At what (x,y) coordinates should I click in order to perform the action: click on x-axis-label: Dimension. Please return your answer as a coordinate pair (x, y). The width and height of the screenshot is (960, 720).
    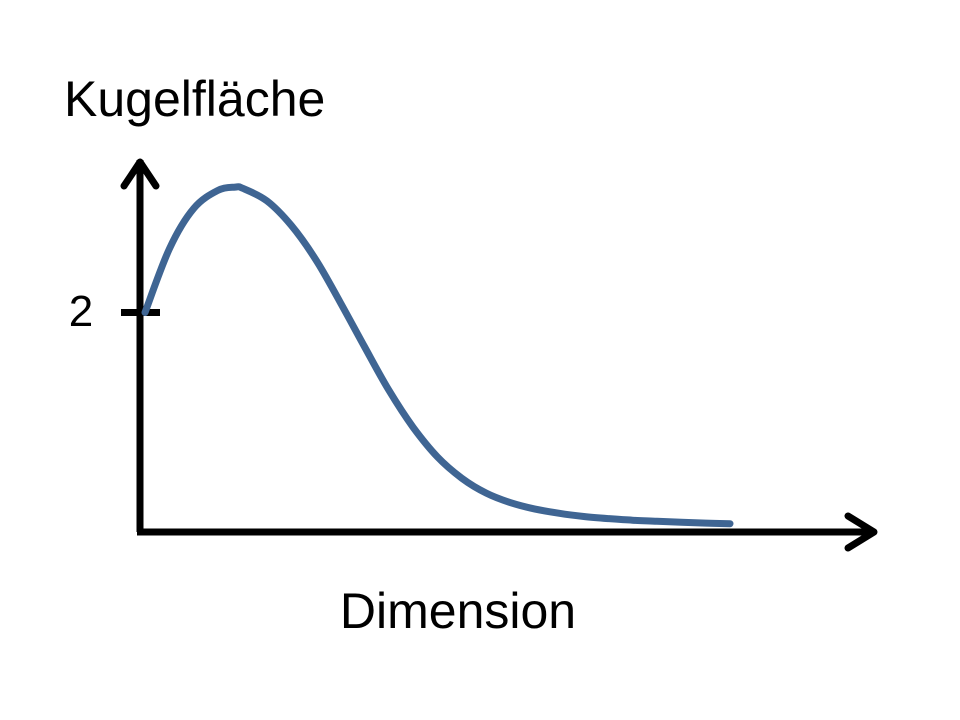
    Looking at the image, I should click on (458, 611).